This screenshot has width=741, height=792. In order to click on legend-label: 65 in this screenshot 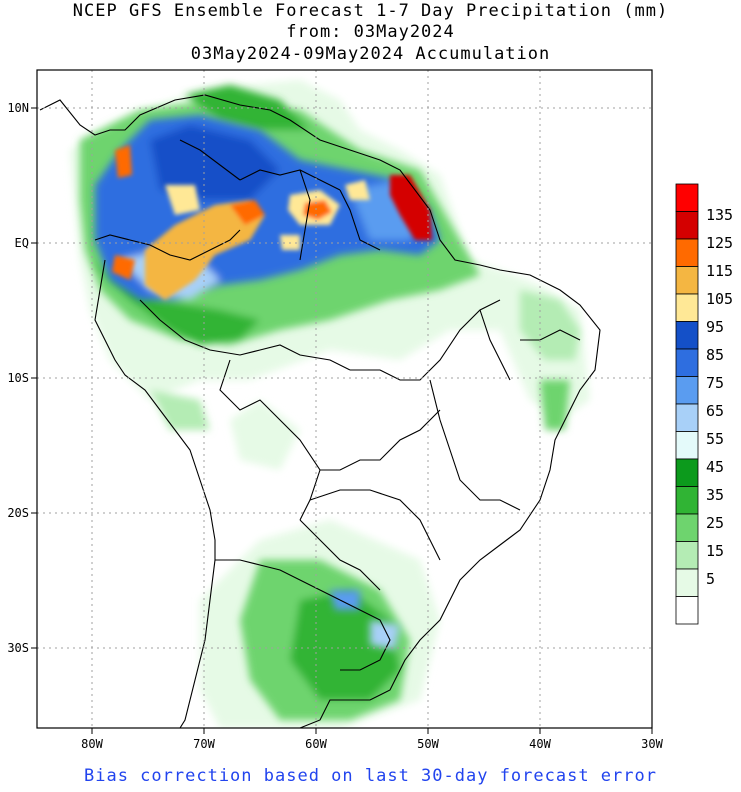, I will do `click(715, 411)`.